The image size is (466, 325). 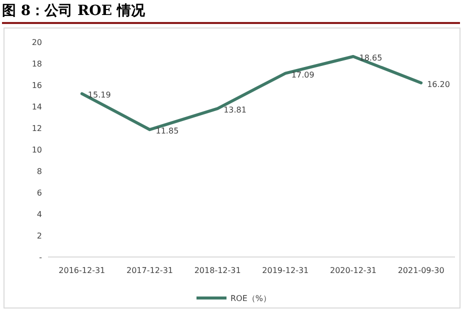 What do you see at coordinates (438, 84) in the screenshot?
I see `data-label: 16.20` at bounding box center [438, 84].